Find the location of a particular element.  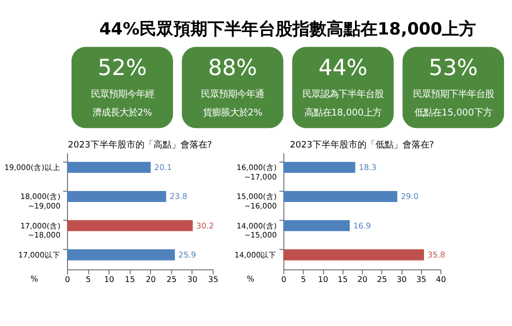

text: 88% is located at coordinates (233, 69).